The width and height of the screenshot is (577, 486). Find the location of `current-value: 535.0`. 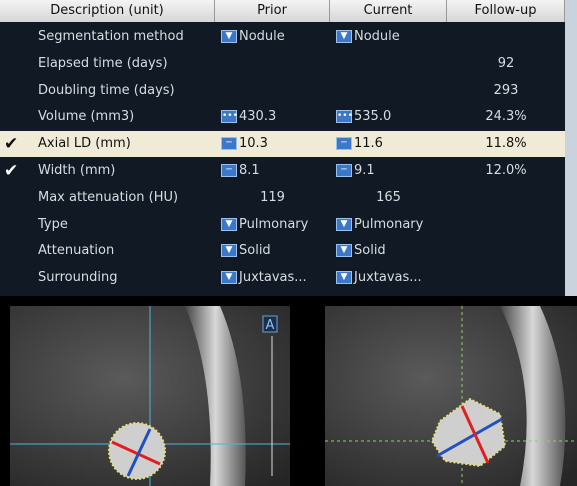

current-value: 535.0 is located at coordinates (373, 117).